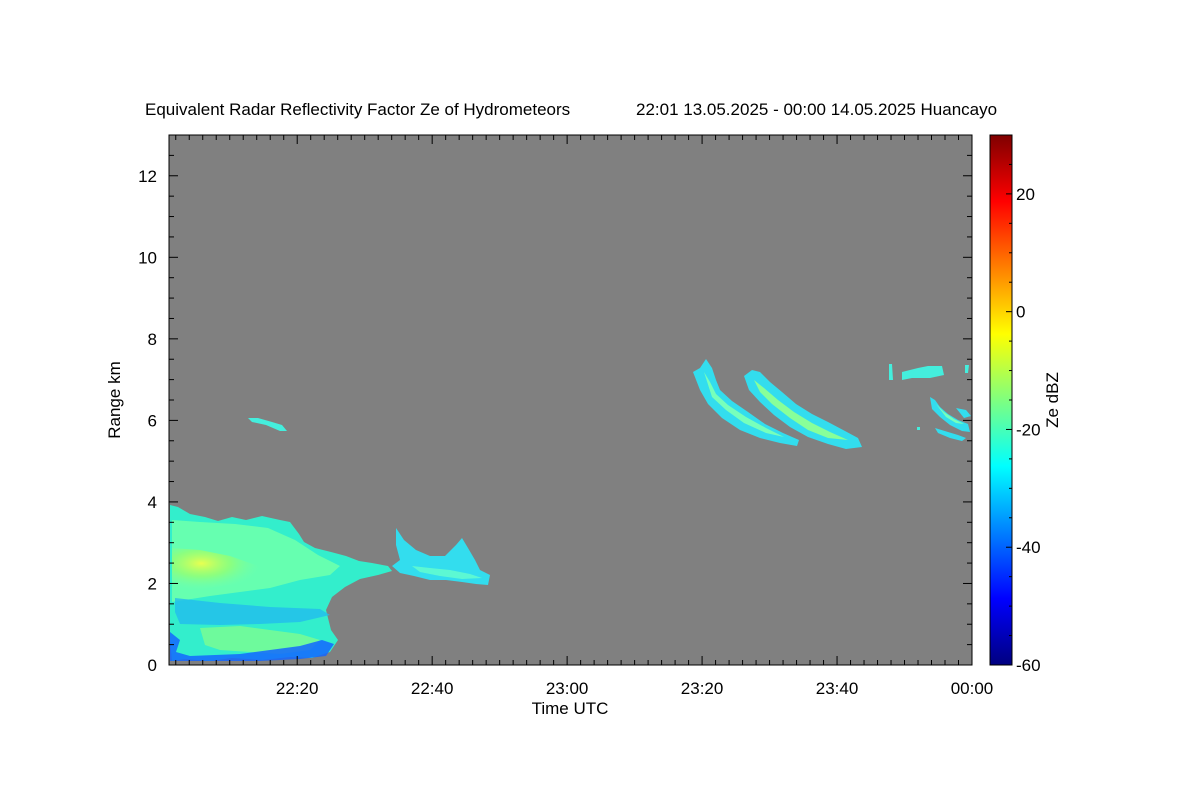 This screenshot has width=1200, height=800. I want to click on colorbar-tick-label: -20, so click(1028, 429).